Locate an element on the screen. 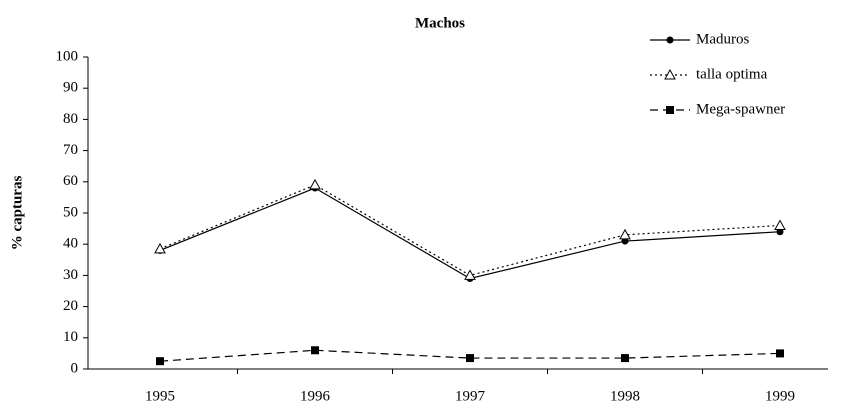 This screenshot has width=842, height=414. legend-label: Maduros is located at coordinates (722, 39).